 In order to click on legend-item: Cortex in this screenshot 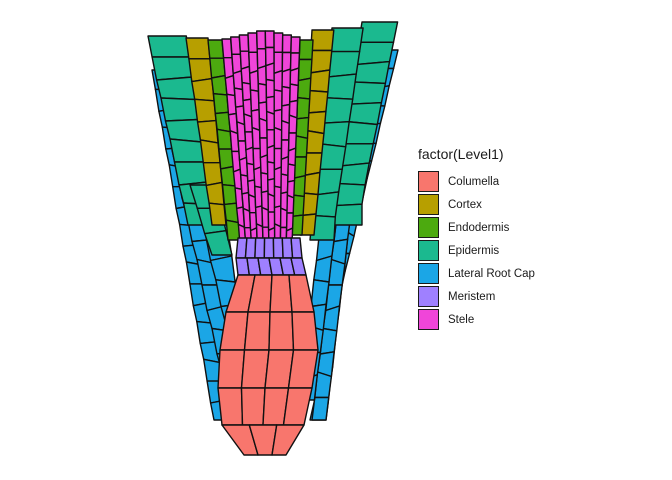, I will do `click(476, 204)`.